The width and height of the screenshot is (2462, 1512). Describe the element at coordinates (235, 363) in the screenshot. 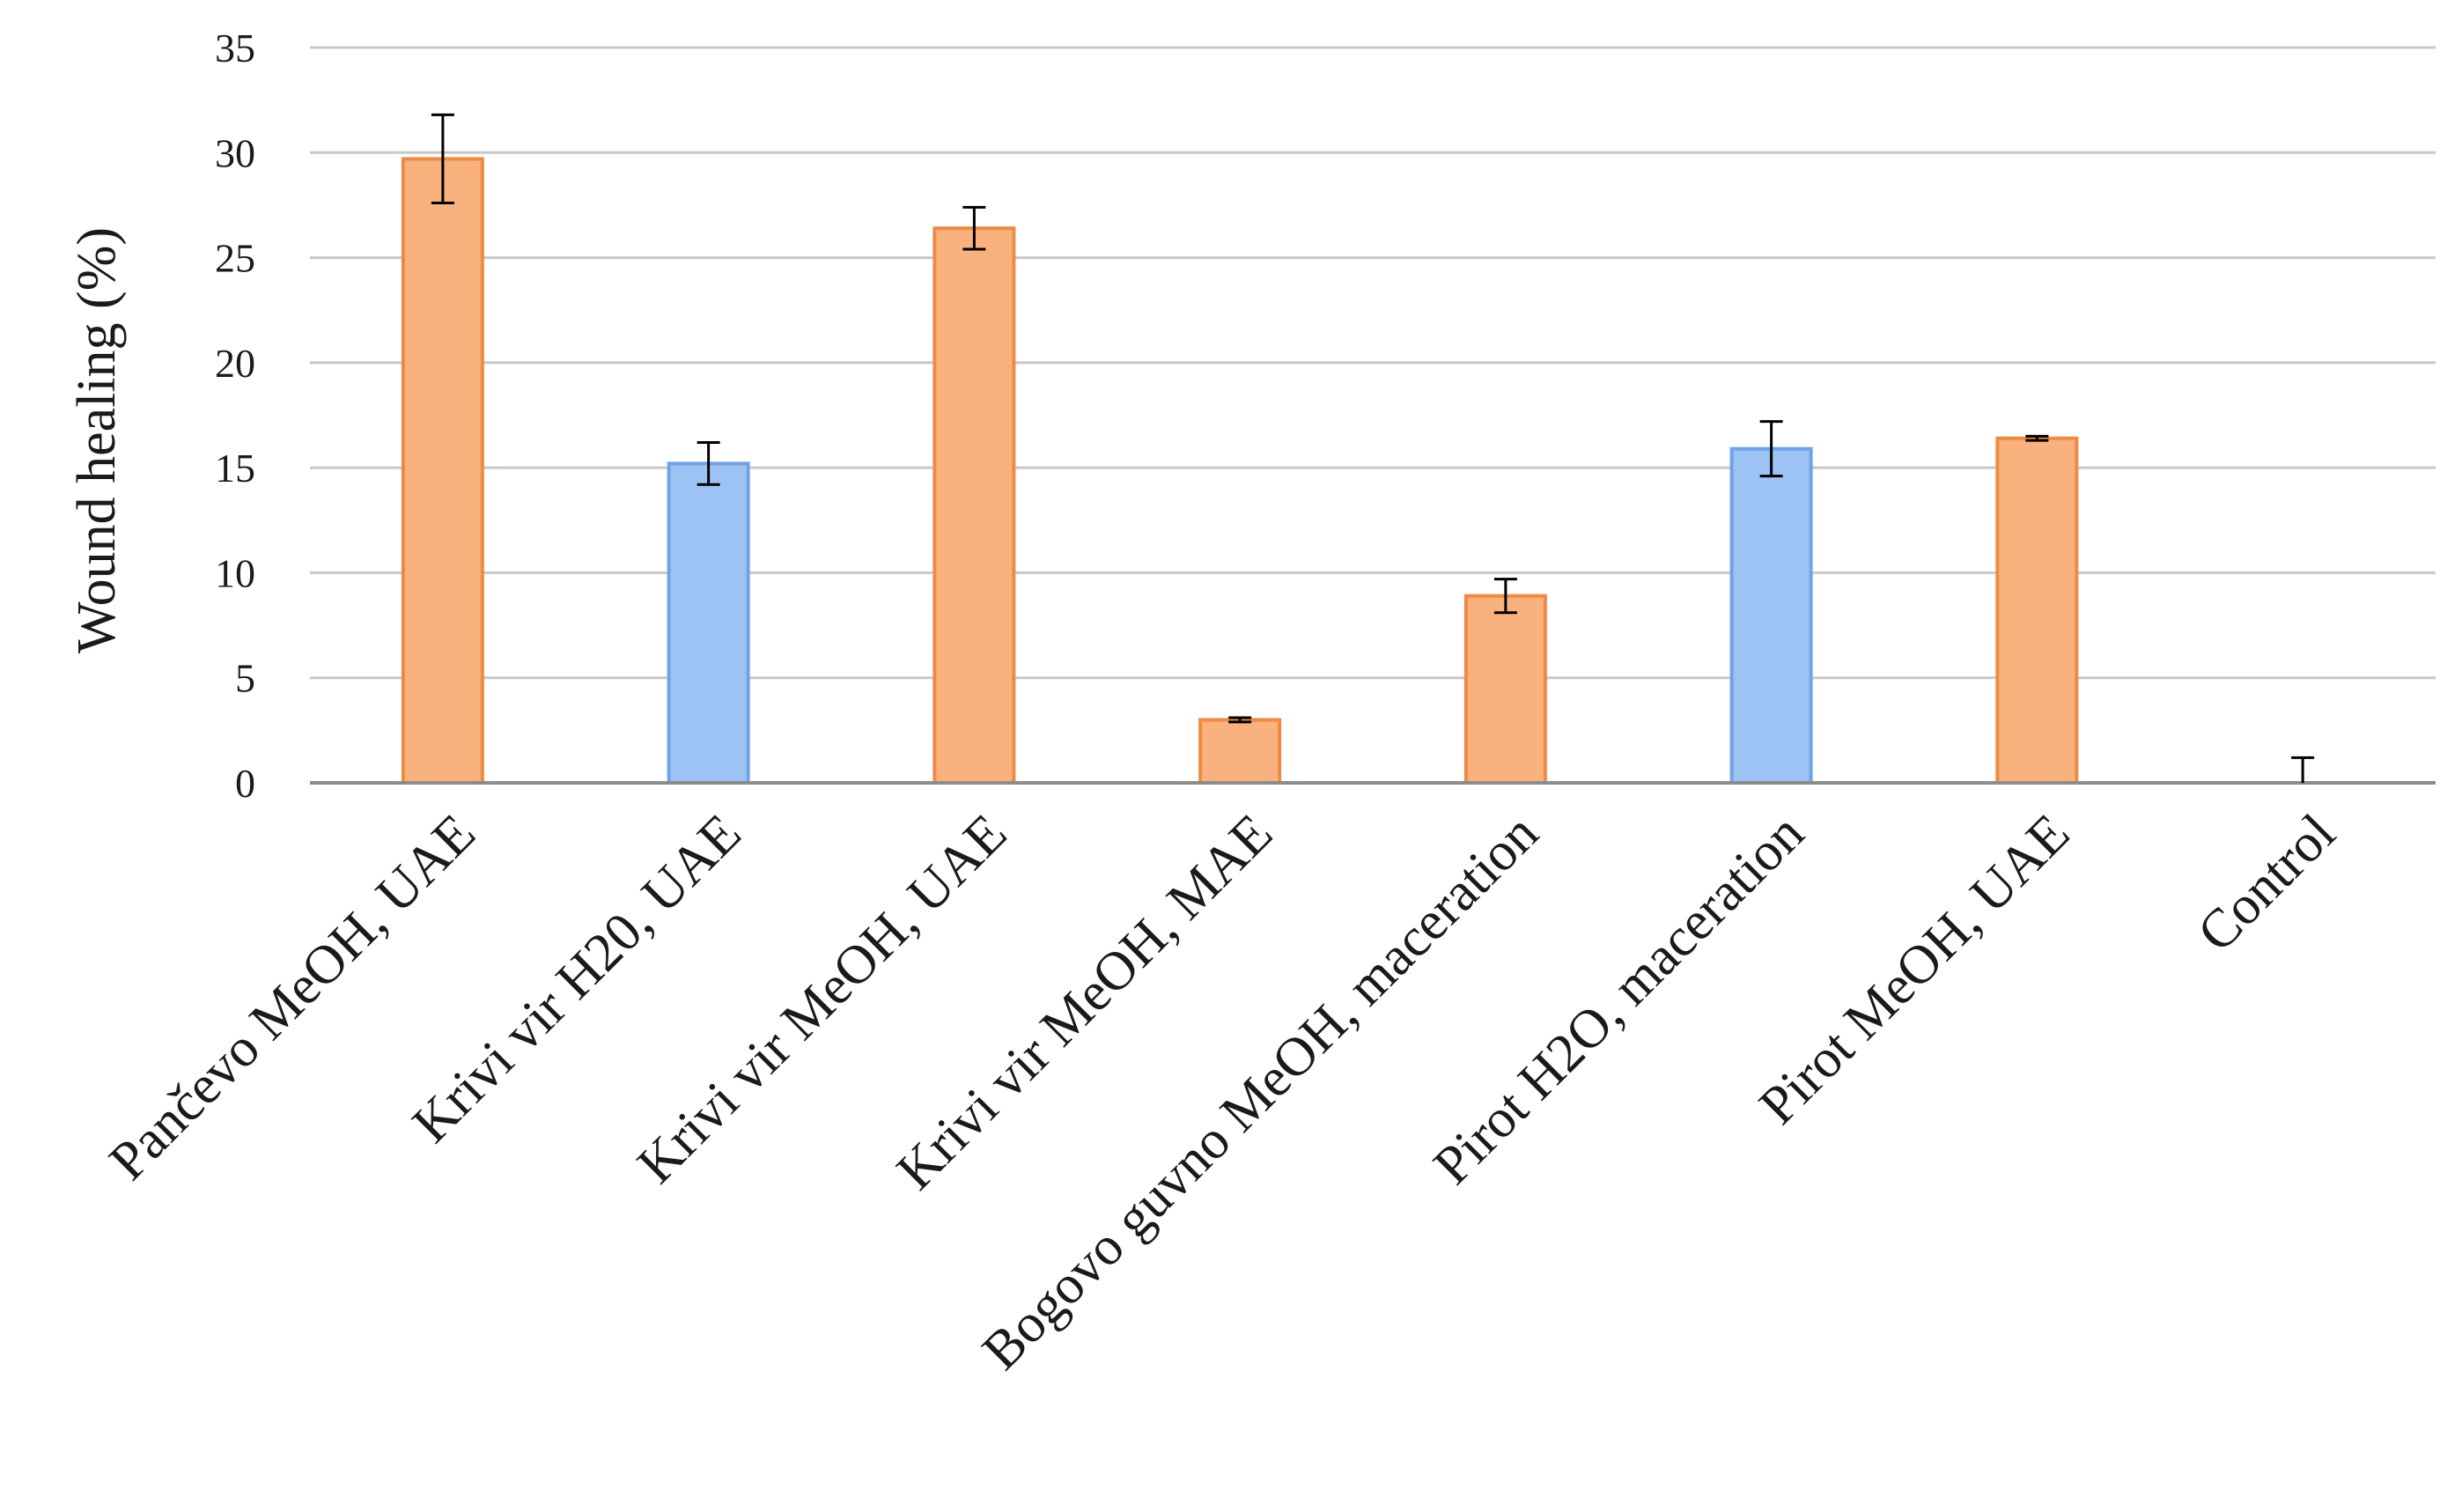

I see `y-tick-label: 20` at that location.